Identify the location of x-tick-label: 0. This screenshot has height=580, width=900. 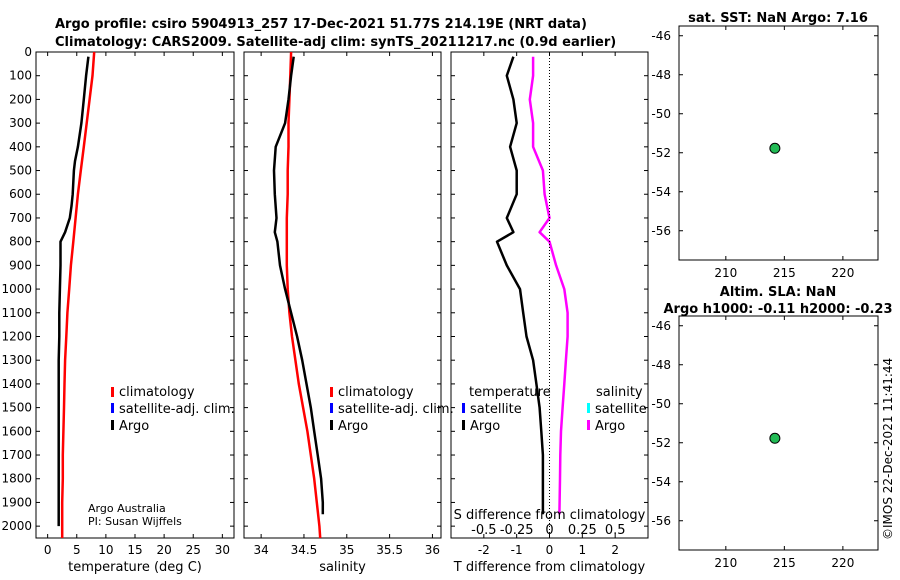
(48, 550).